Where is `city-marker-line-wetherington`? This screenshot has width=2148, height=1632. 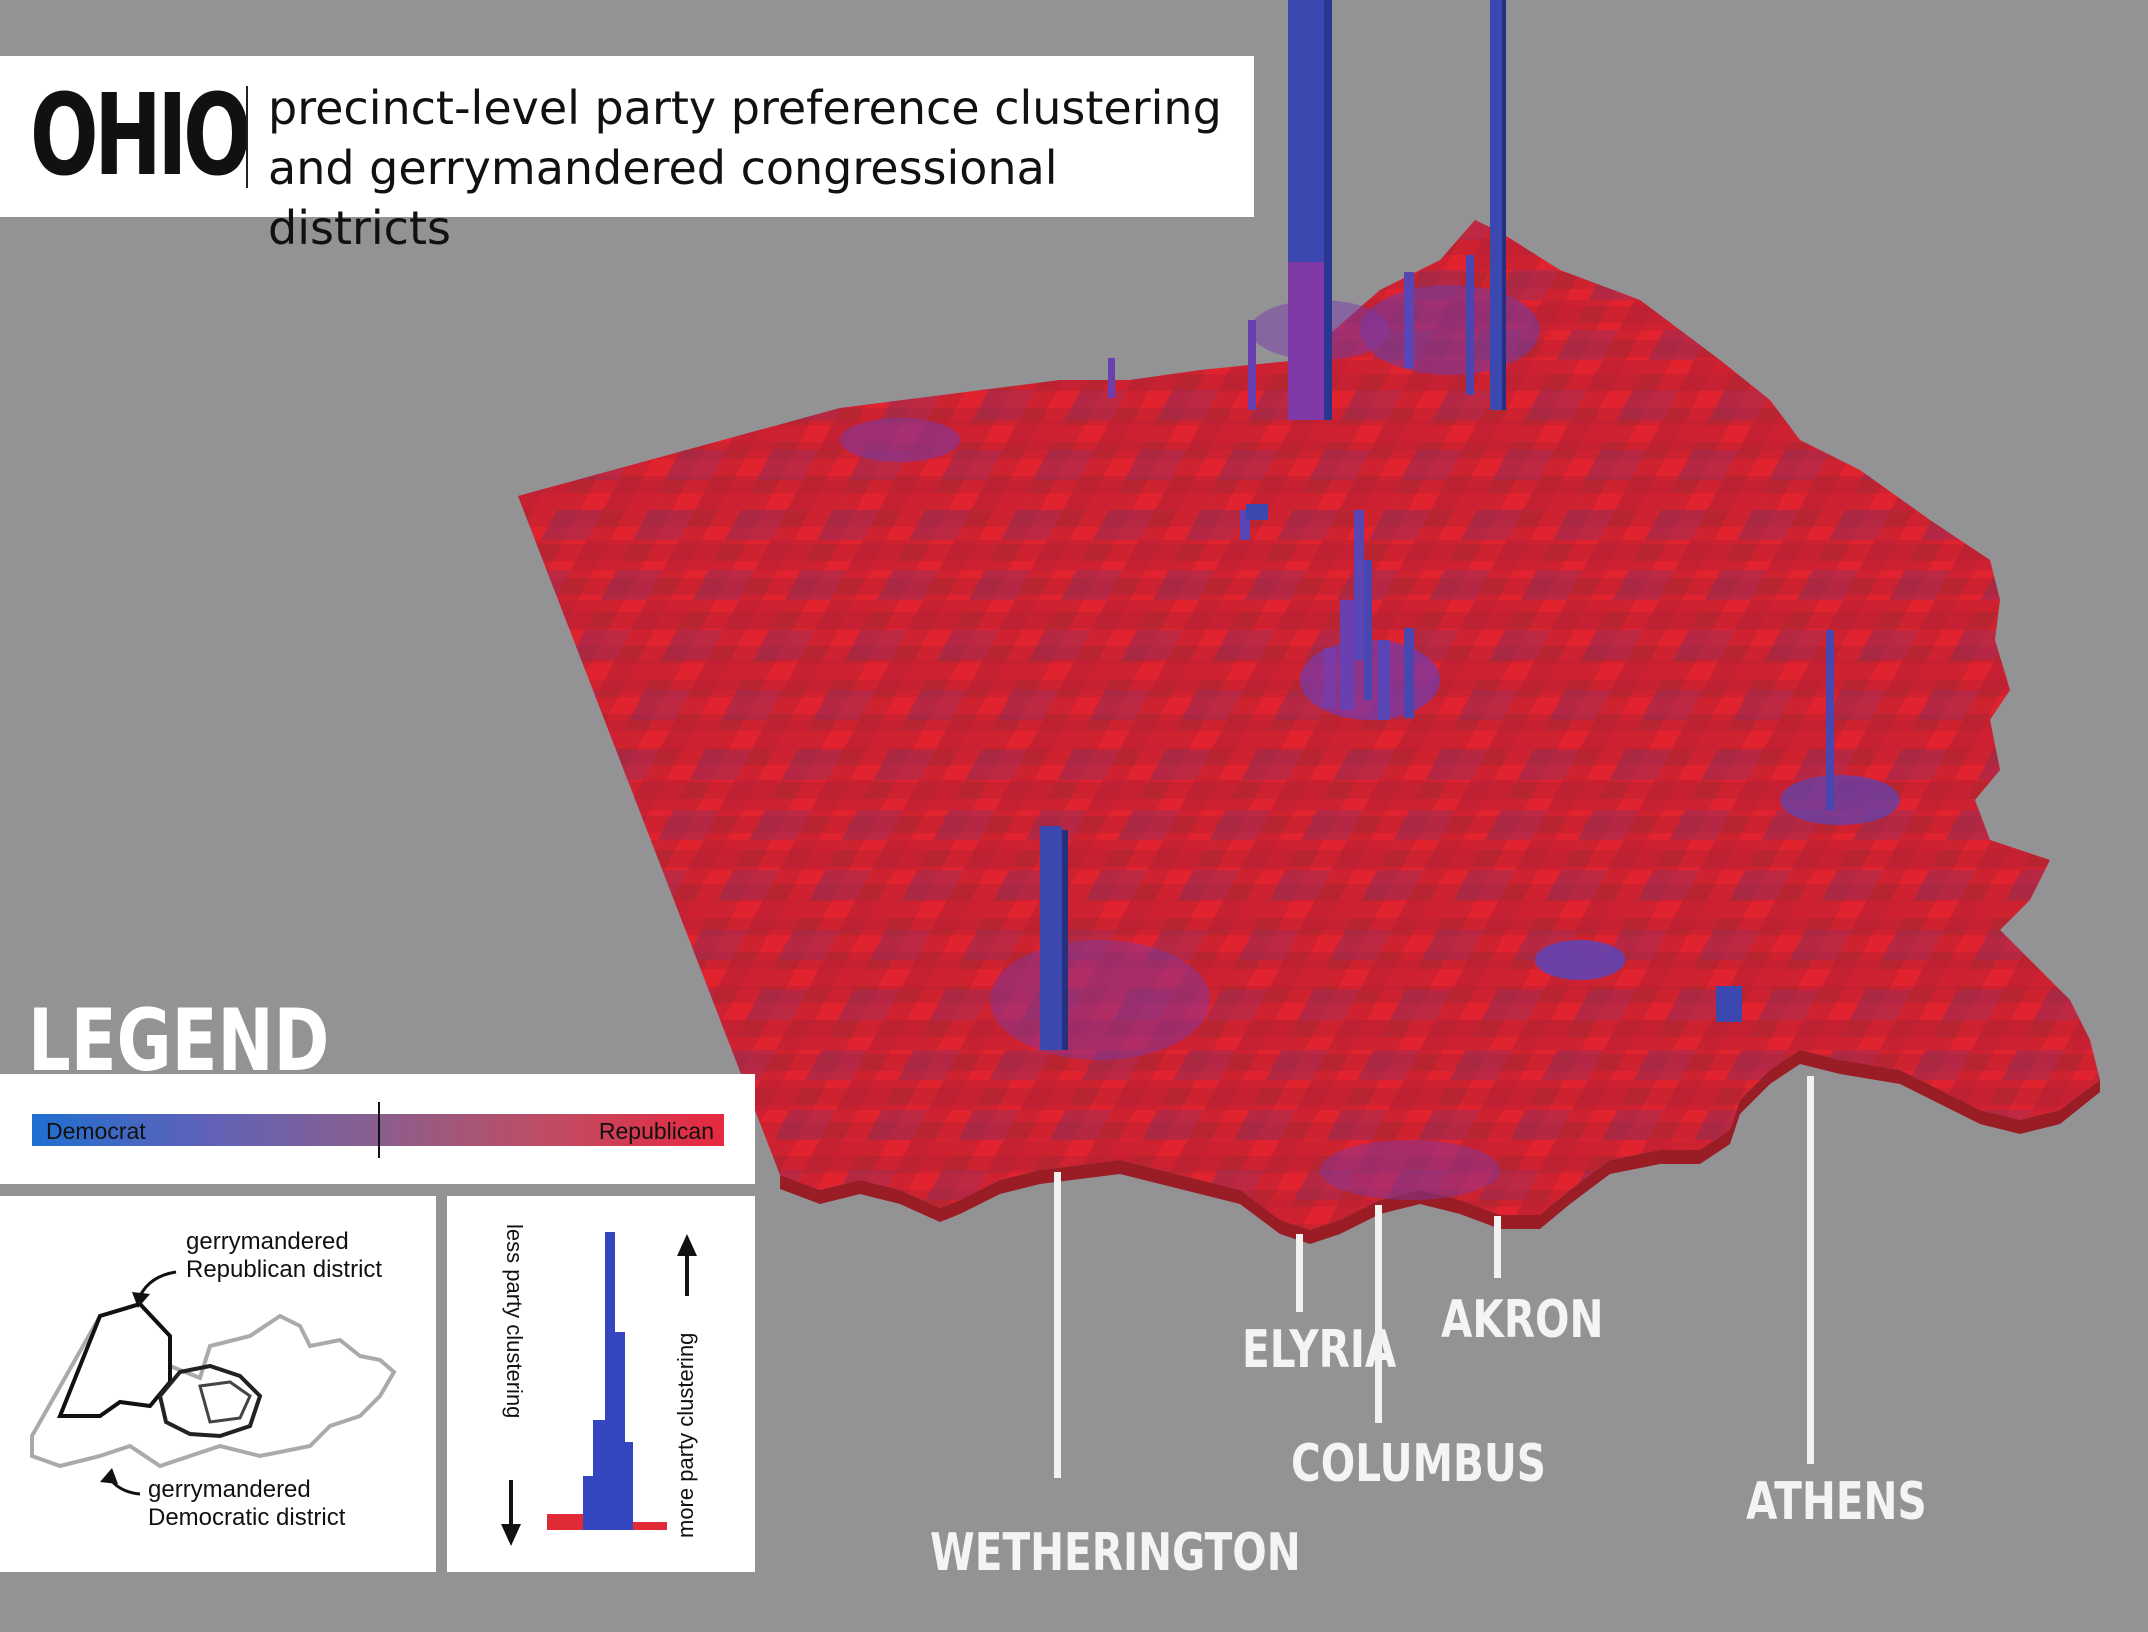
city-marker-line-wetherington is located at coordinates (1057, 1325).